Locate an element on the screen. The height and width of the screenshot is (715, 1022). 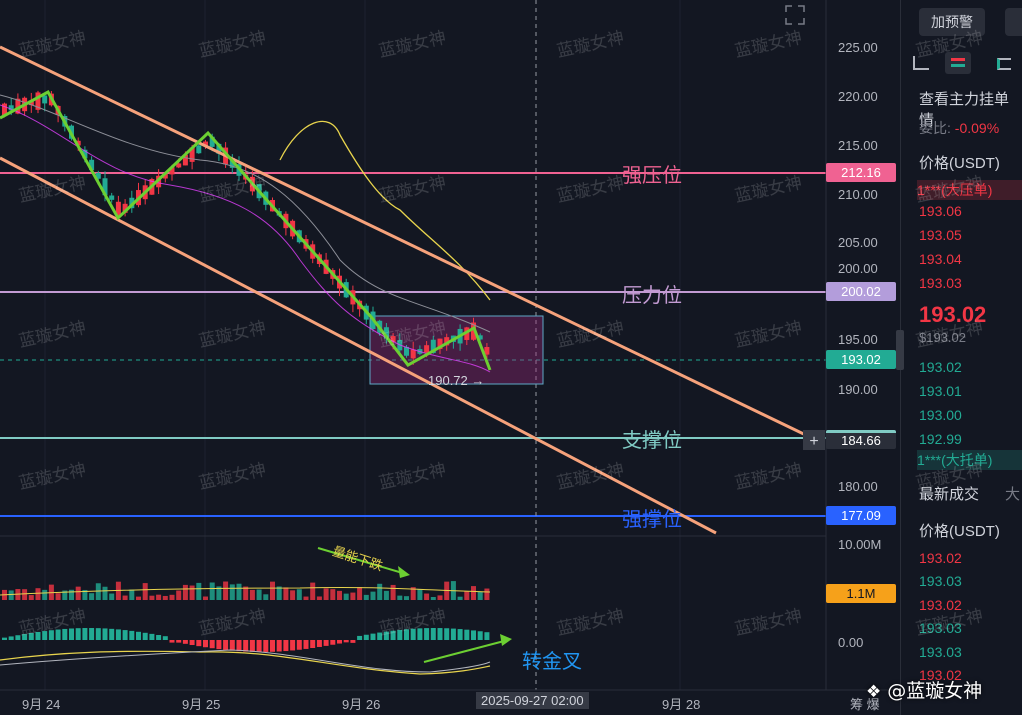
add-alert-button: 加预警 is located at coordinates (952, 22).